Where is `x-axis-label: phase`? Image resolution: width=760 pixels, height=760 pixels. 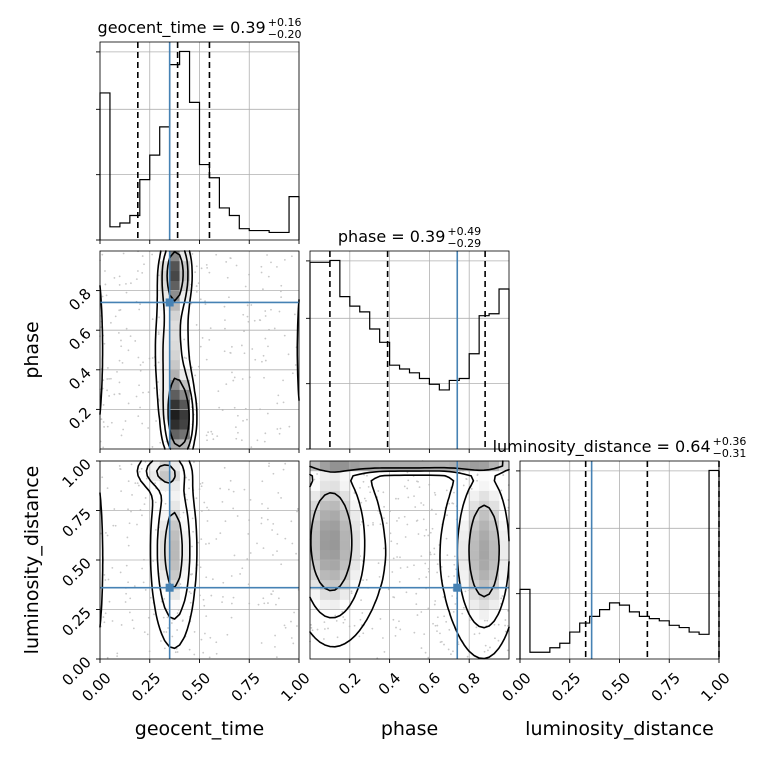
x-axis-label: phase is located at coordinates (409, 729).